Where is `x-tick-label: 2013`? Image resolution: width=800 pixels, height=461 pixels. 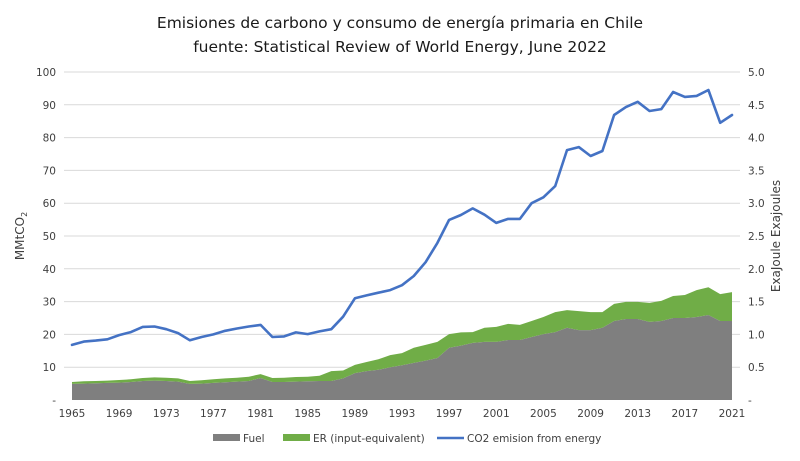
x-tick-label: 2013 is located at coordinates (637, 414).